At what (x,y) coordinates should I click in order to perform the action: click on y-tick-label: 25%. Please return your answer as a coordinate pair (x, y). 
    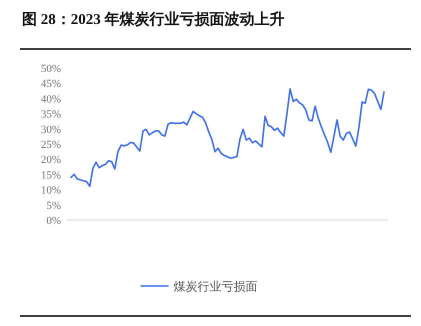
    Looking at the image, I should click on (50, 145).